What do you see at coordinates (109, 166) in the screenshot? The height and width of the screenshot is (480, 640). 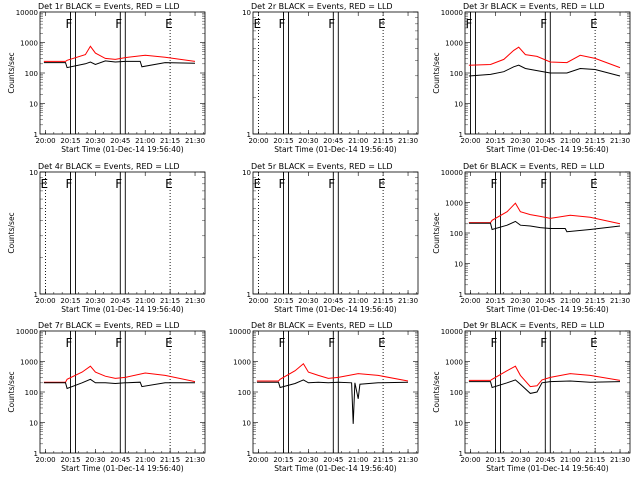 I see `panel-title: Det 4r BLACK = Events, RED = LLD` at bounding box center [109, 166].